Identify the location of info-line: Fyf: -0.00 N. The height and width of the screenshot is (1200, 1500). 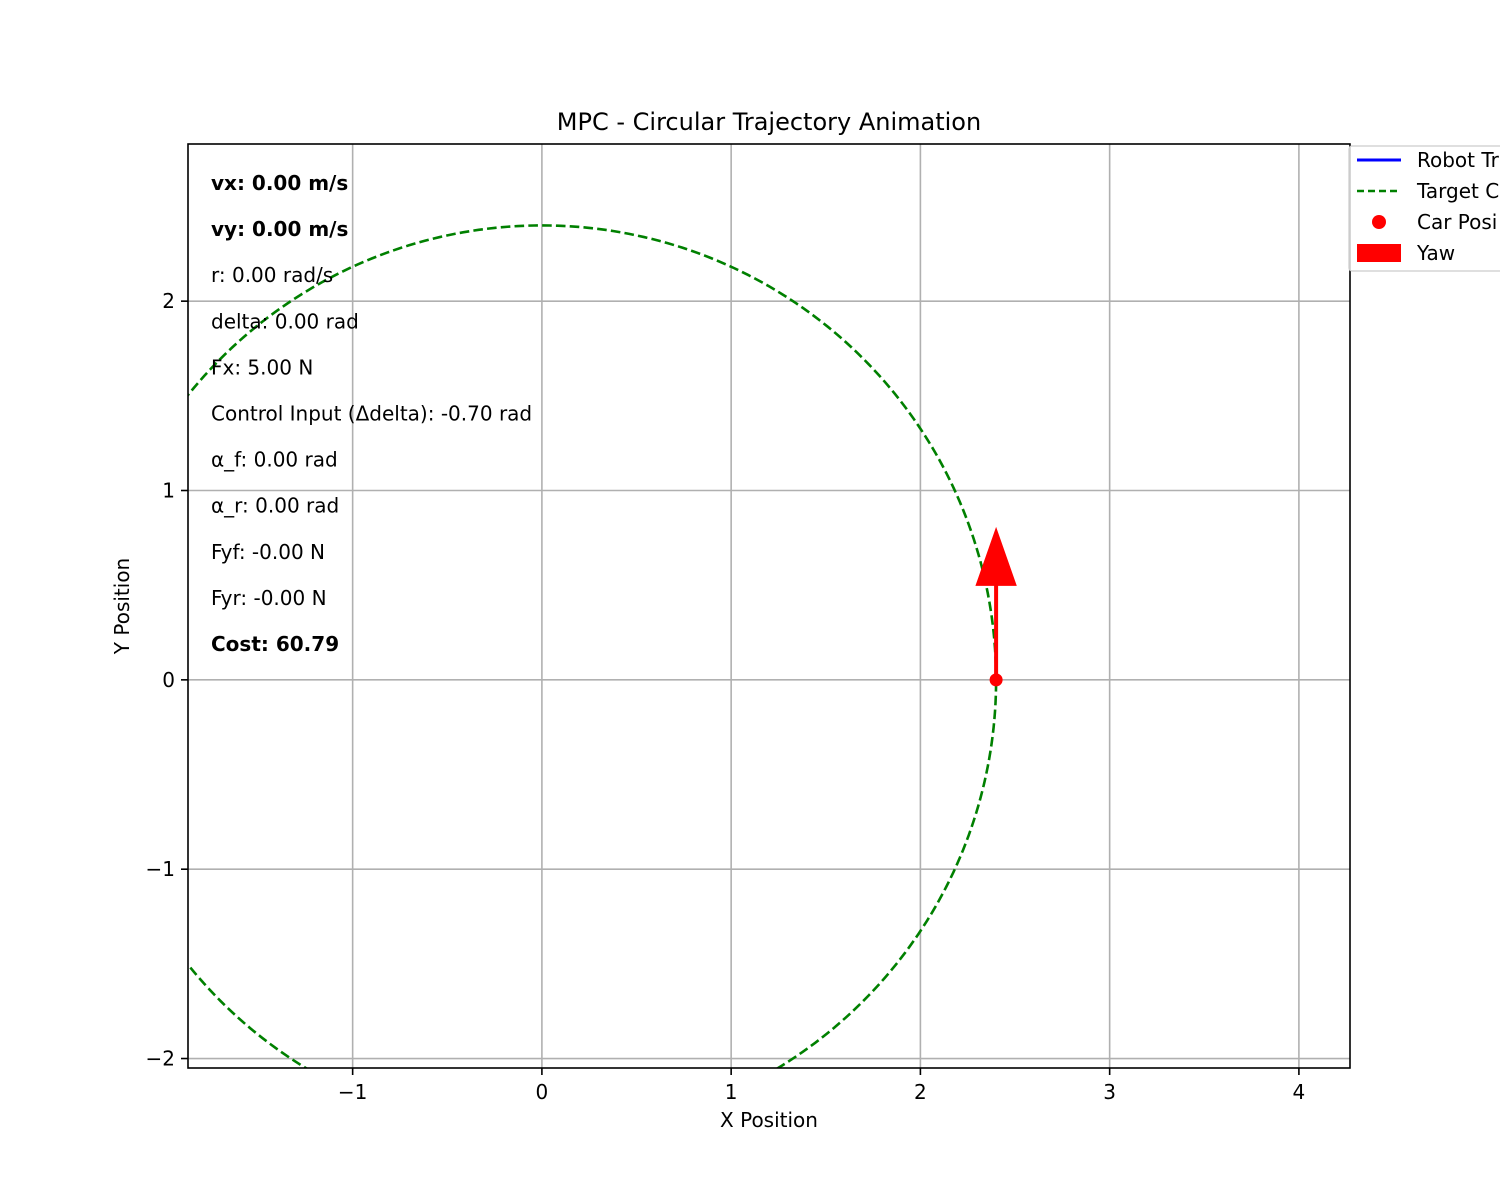
(268, 552).